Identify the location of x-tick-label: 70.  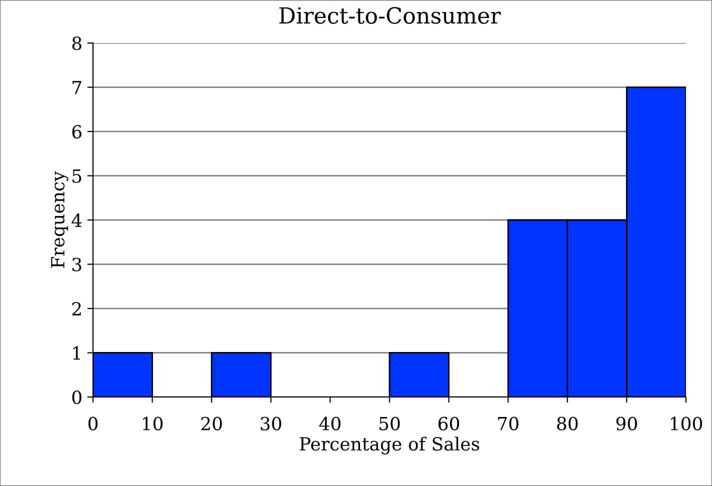
(508, 423).